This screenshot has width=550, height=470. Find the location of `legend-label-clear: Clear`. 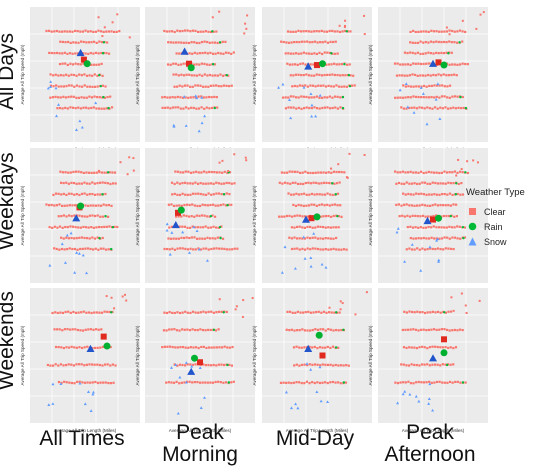

legend-label-clear: Clear is located at coordinates (495, 211).